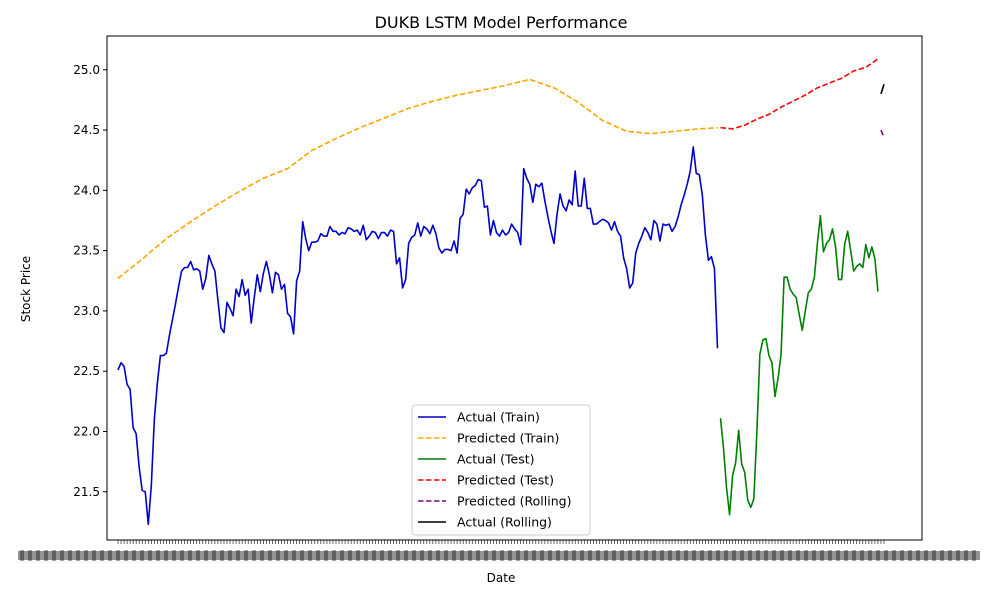 The width and height of the screenshot is (1000, 600). I want to click on y-tick-label: 24.5, so click(86, 130).